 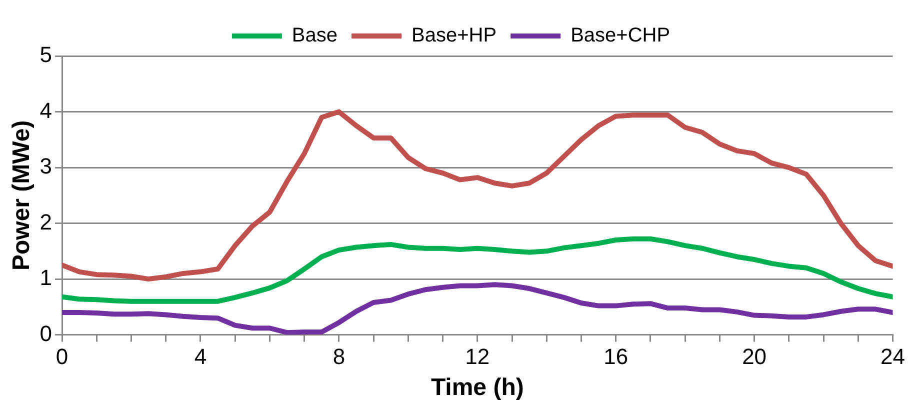 What do you see at coordinates (620, 35) in the screenshot?
I see `legend-label: Base+CHP` at bounding box center [620, 35].